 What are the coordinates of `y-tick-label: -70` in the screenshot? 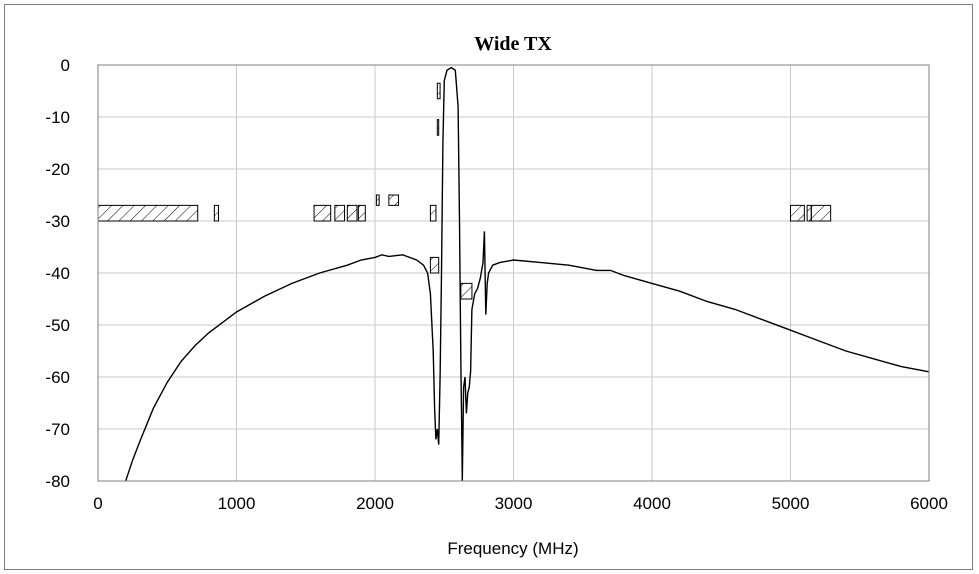 It's located at (57, 429).